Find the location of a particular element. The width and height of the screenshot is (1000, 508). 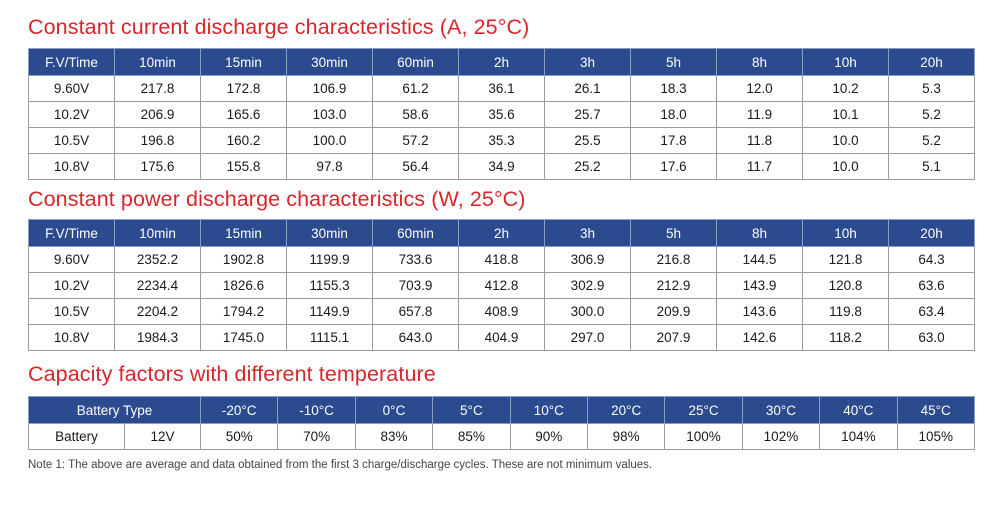

table-cell: 1199.9 is located at coordinates (329, 259).